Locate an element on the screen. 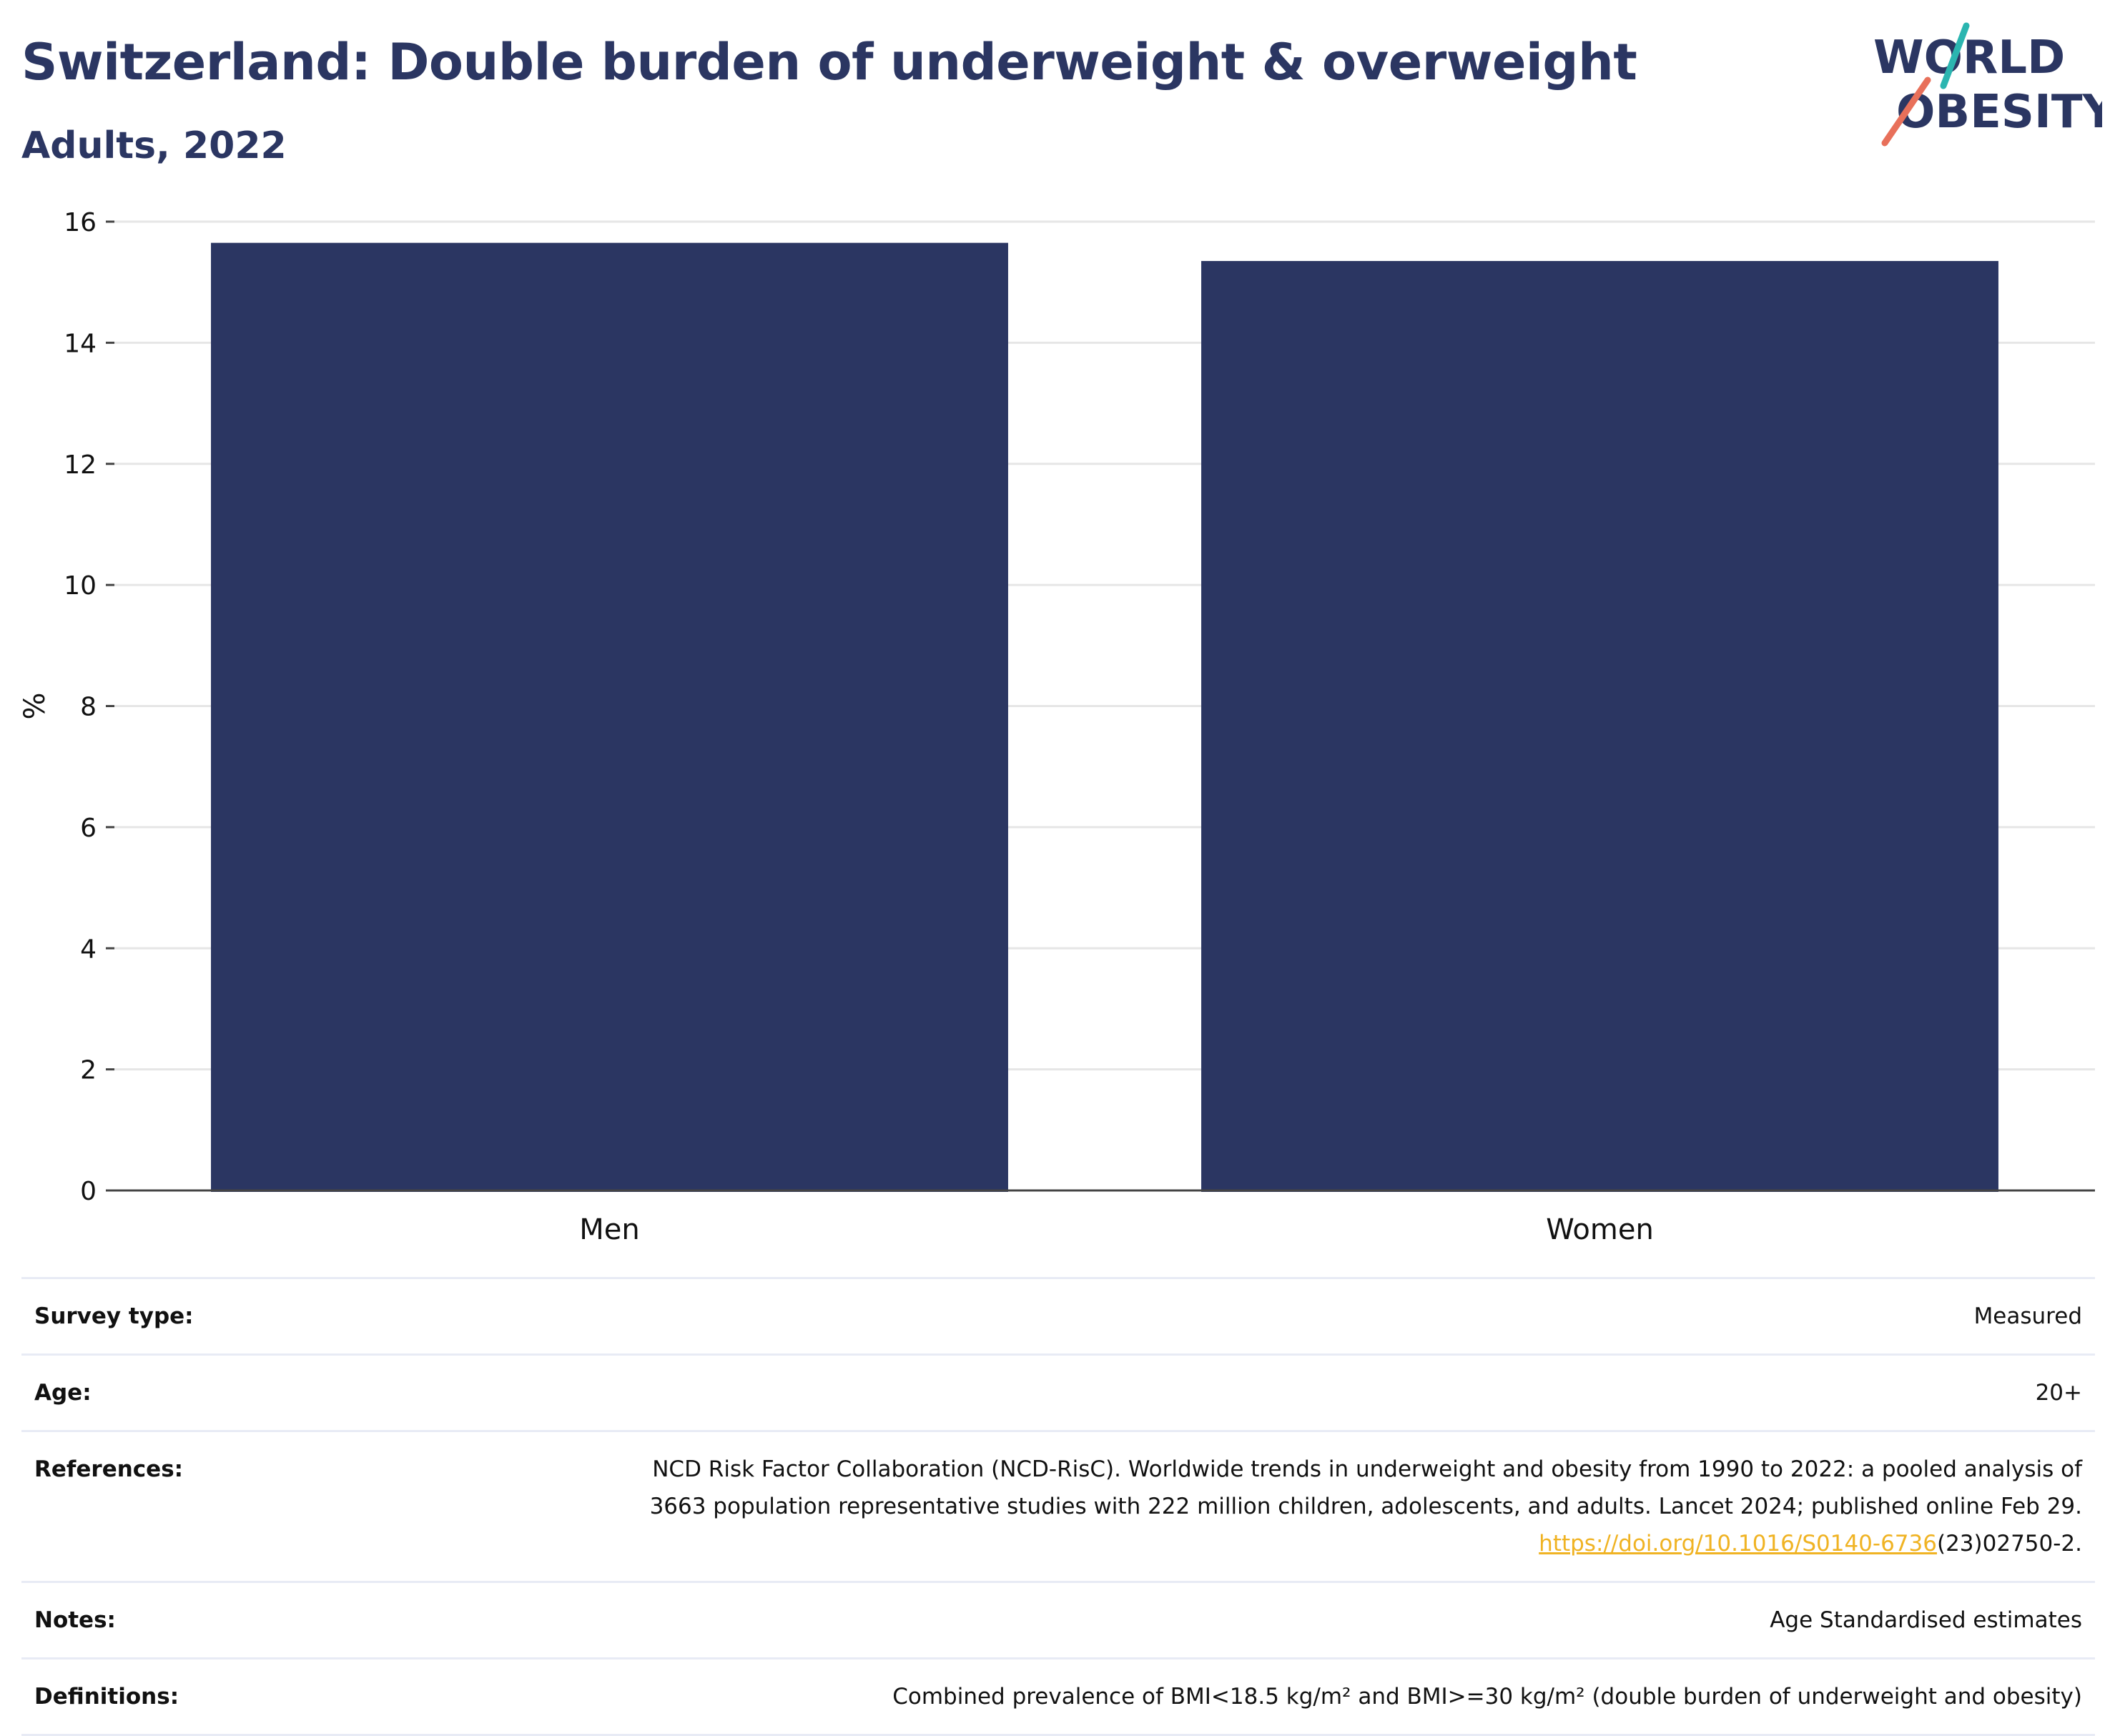 The image size is (2115, 1736). y-tick-label: 0 is located at coordinates (88, 1191).